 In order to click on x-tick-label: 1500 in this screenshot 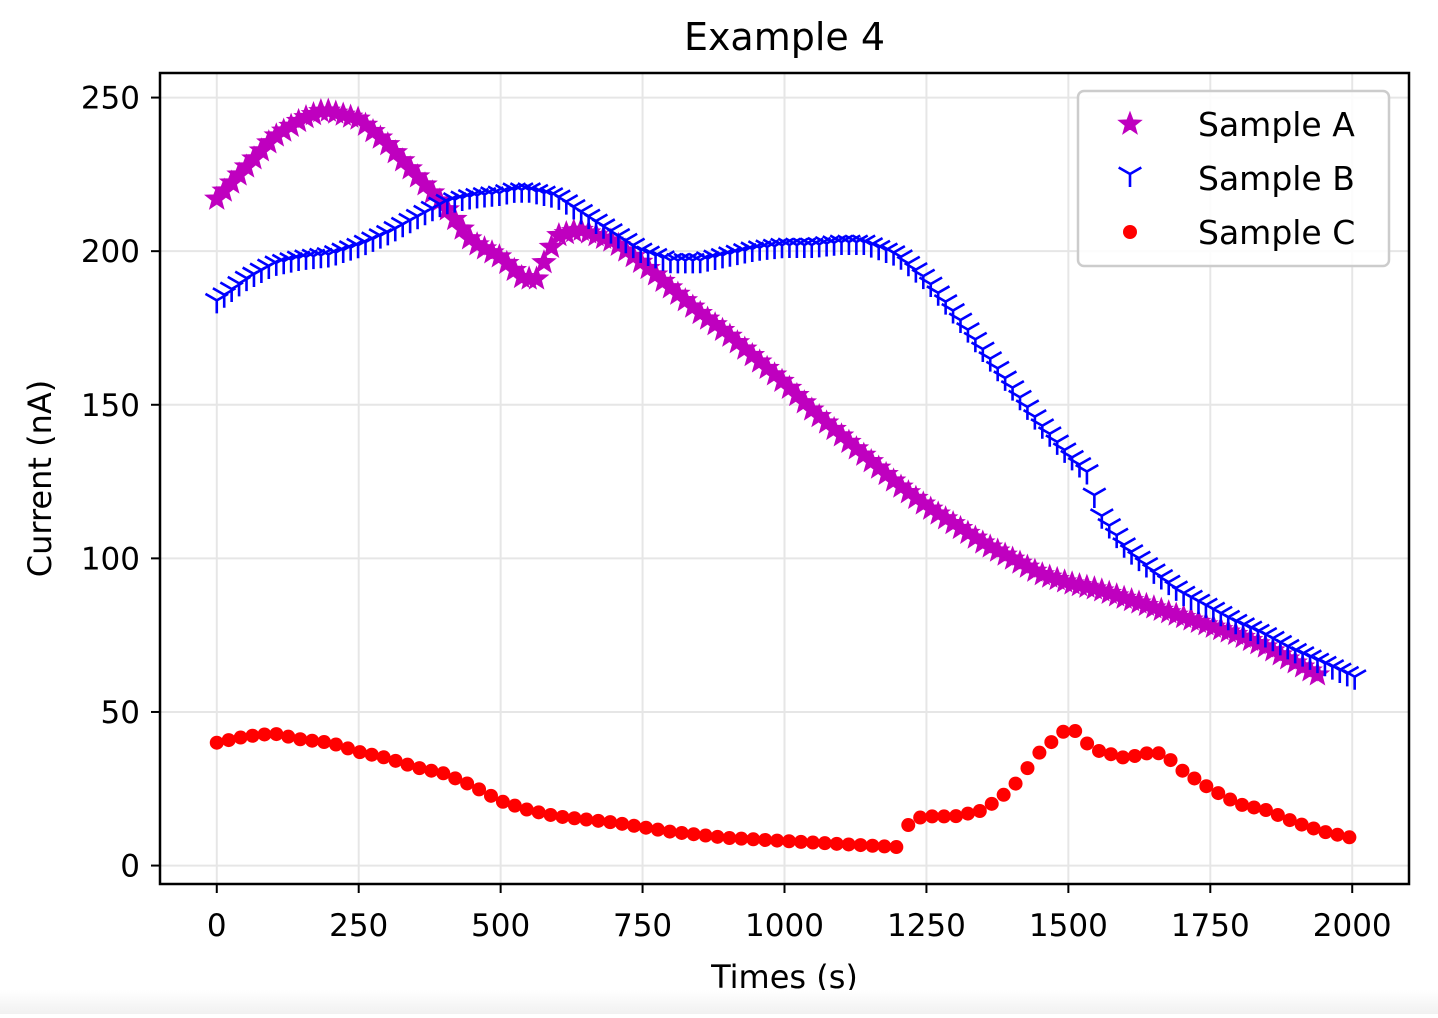, I will do `click(1068, 926)`.